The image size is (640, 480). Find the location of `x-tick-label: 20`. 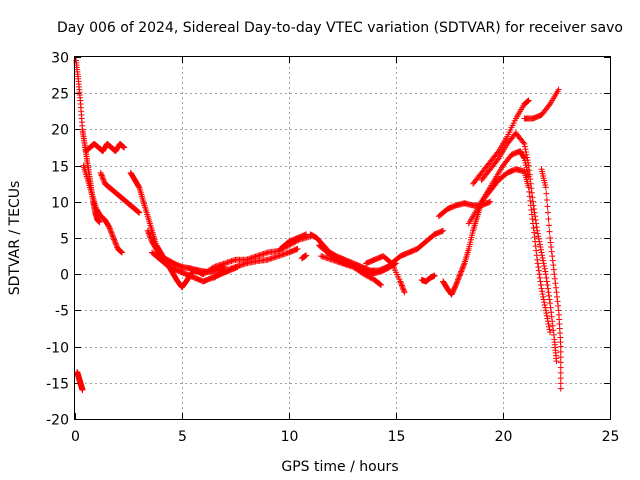

x-tick-label: 20 is located at coordinates (504, 437).